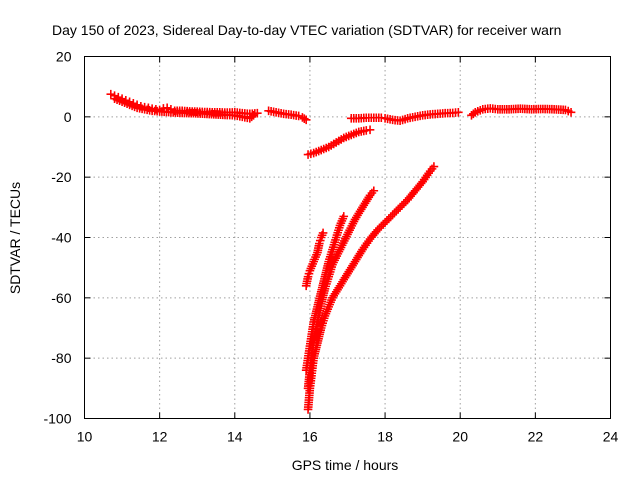  What do you see at coordinates (61, 177) in the screenshot?
I see `y-tick-label: -20` at bounding box center [61, 177].